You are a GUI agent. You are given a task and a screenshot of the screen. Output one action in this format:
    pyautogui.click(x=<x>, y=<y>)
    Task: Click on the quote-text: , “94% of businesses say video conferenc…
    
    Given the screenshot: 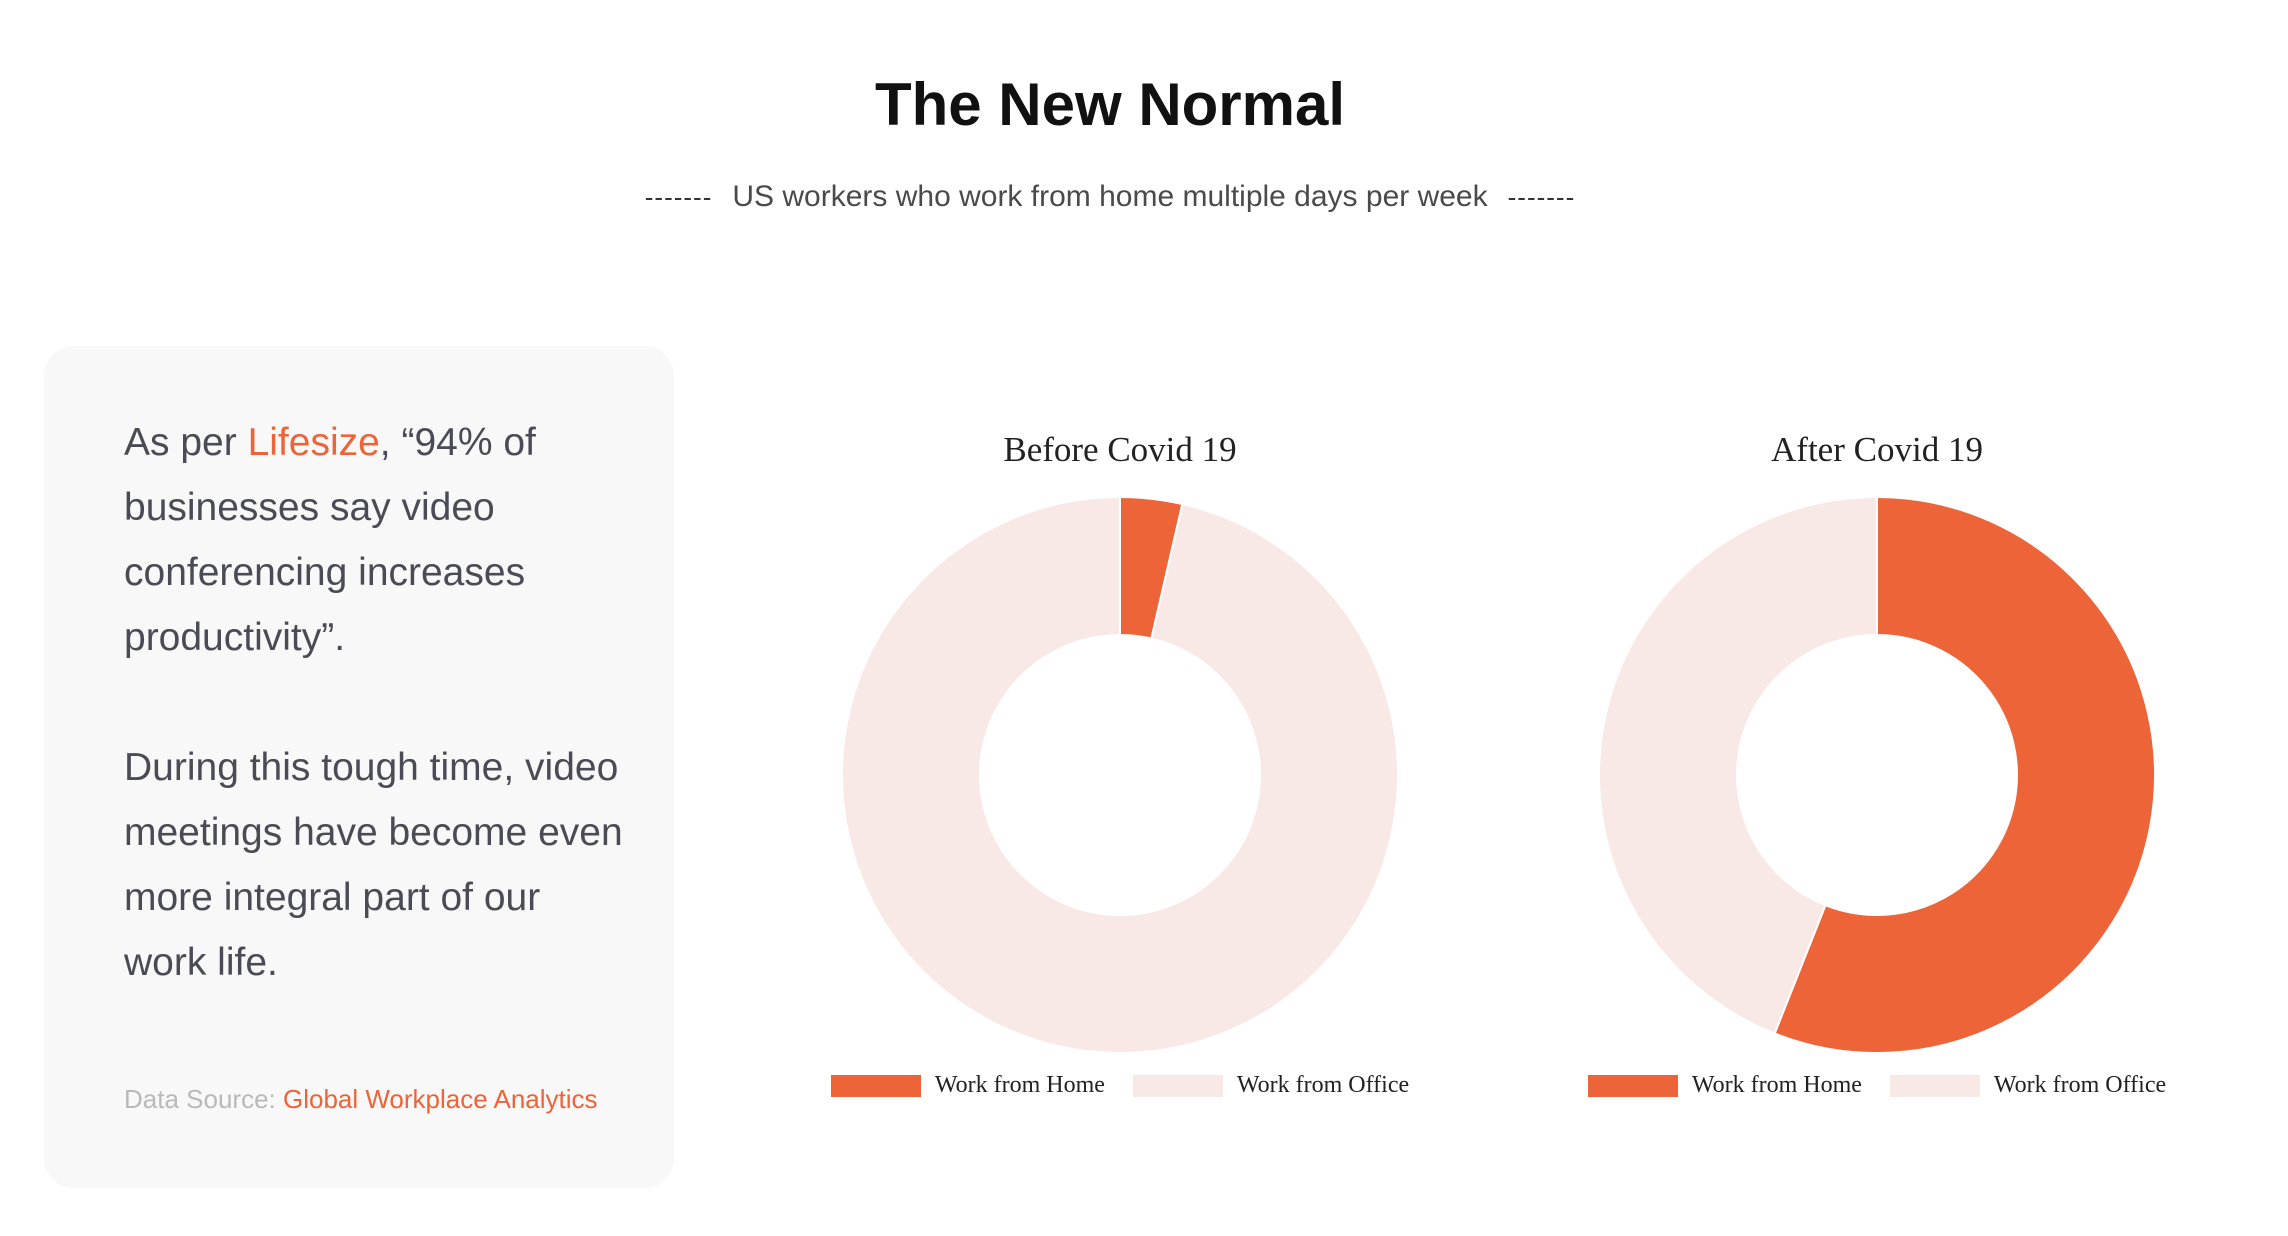 What is the action you would take?
    pyautogui.click(x=330, y=540)
    